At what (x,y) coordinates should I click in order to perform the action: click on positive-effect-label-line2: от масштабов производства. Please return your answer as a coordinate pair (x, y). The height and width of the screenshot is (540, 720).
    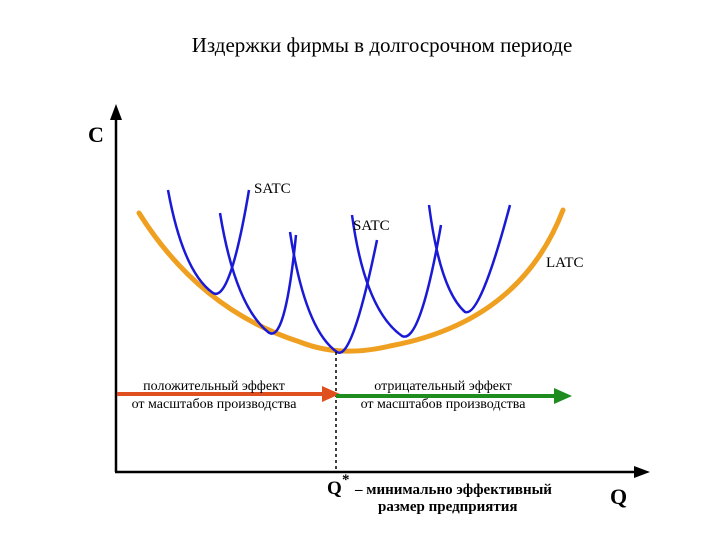
    Looking at the image, I should click on (215, 404).